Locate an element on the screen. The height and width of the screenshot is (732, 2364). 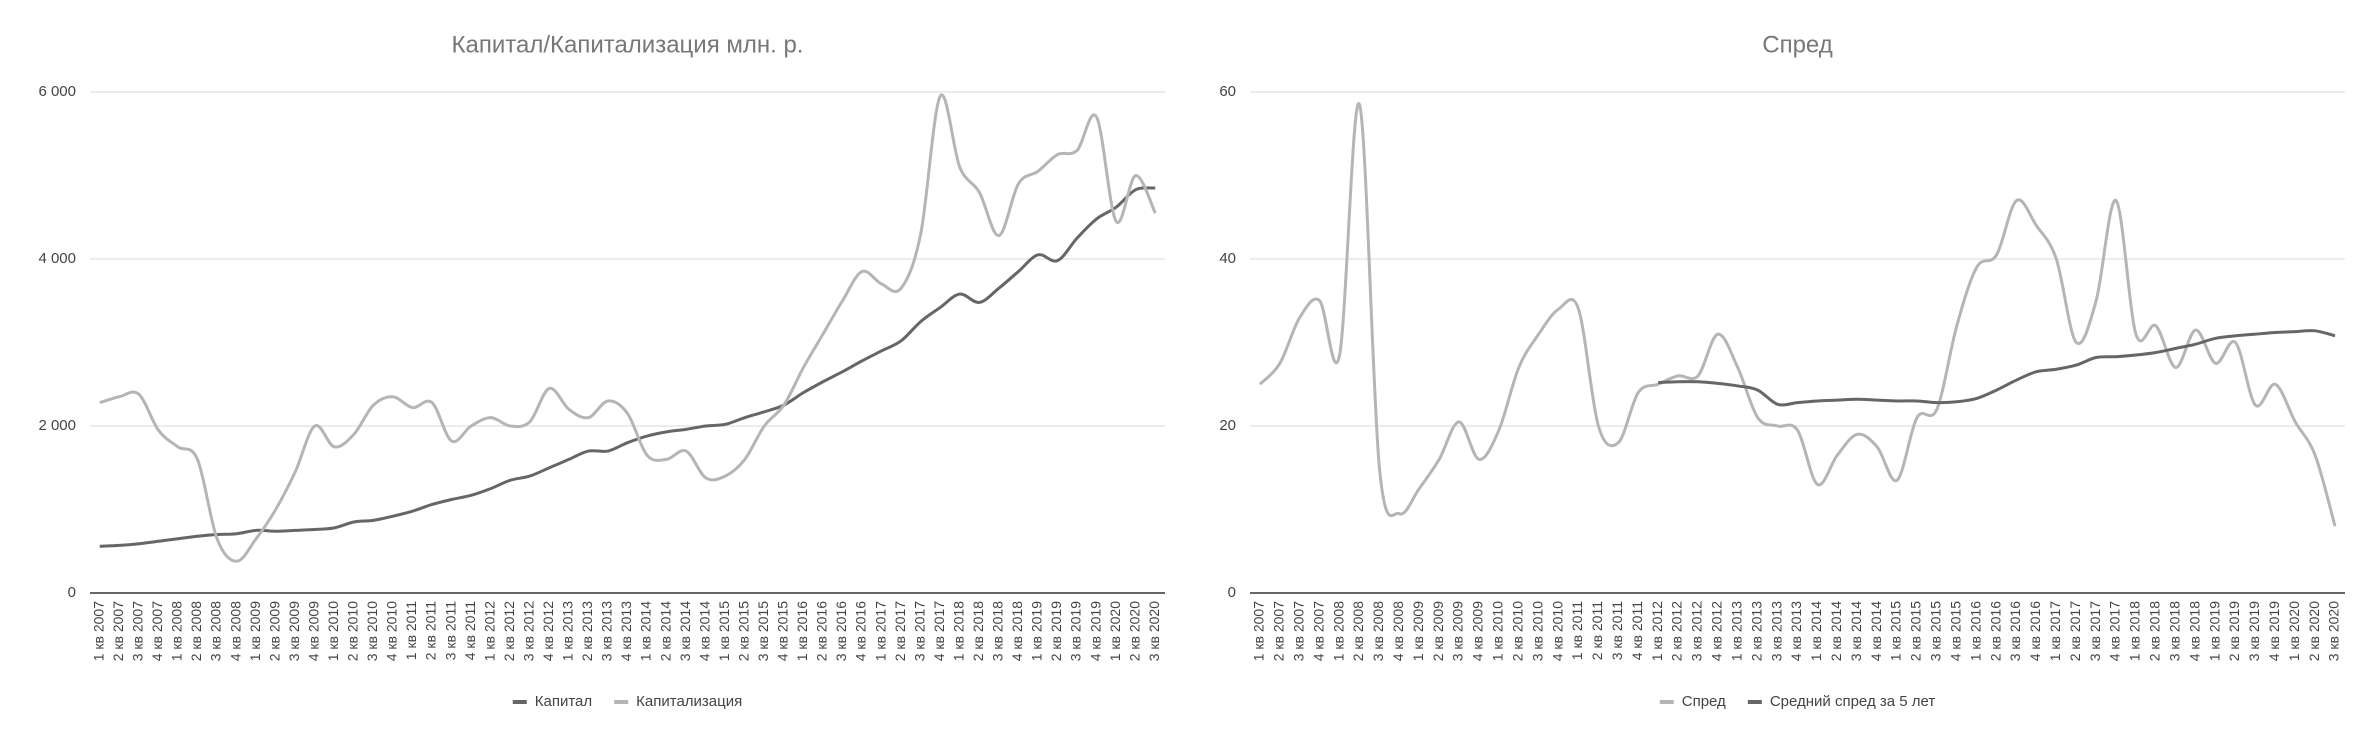
x-tick-label: 1 кв 2008 is located at coordinates (177, 631).